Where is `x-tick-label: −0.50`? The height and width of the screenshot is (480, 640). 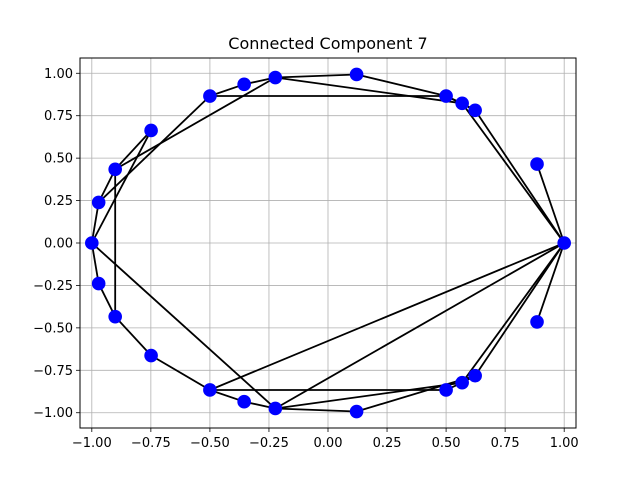
x-tick-label: −0.50 is located at coordinates (210, 443).